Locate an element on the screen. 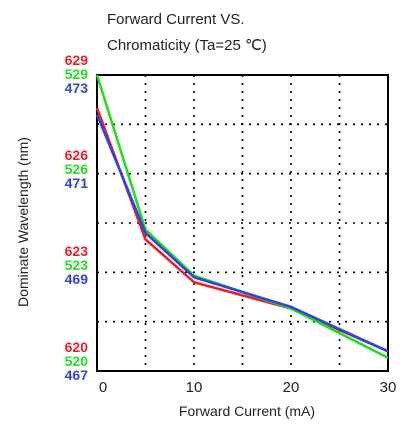 This screenshot has width=406, height=427. y-tick-label-red: 629 is located at coordinates (77, 60).